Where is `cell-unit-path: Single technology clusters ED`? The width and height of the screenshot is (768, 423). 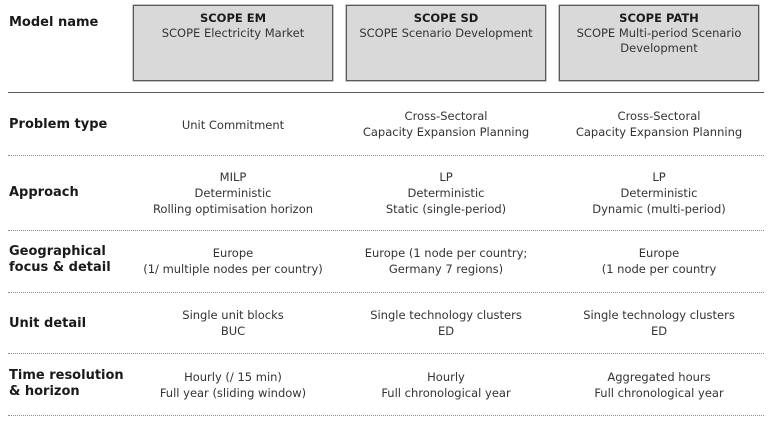 cell-unit-path: Single technology clusters ED is located at coordinates (659, 323).